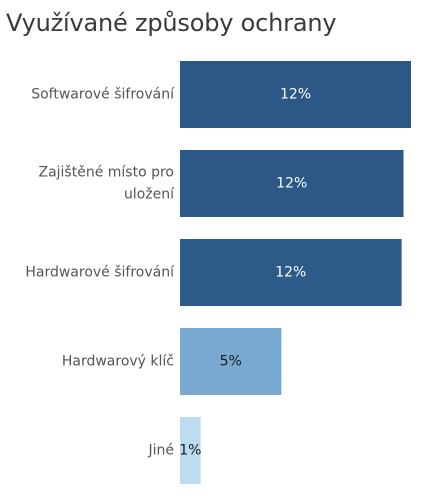 The image size is (423, 495). I want to click on category-label: Hardwarový klíč, so click(118, 362).